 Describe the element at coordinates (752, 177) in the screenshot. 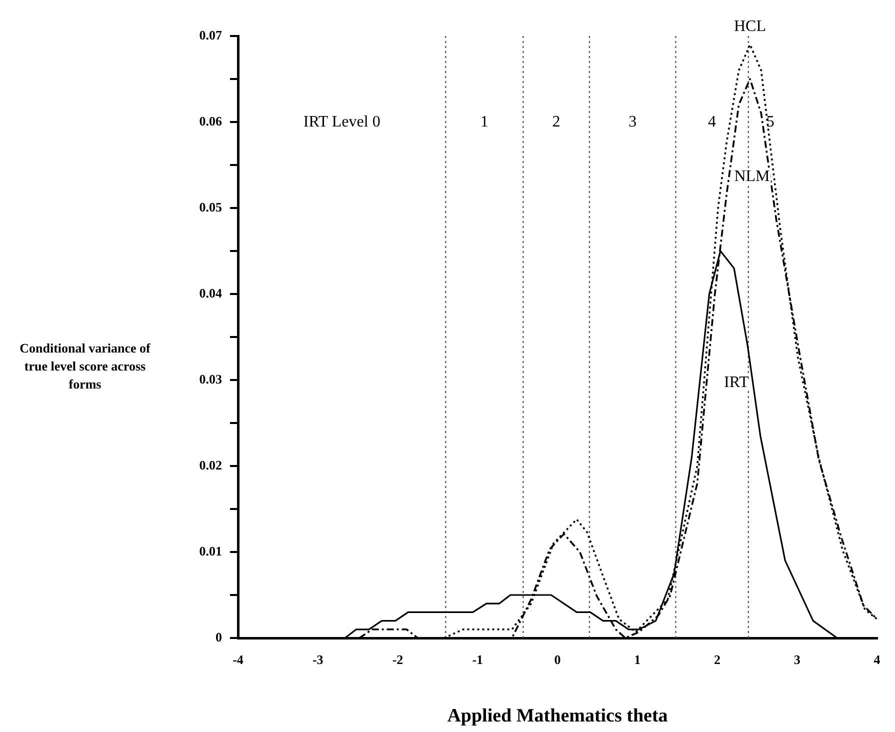

I see `series-label: NLM` at that location.